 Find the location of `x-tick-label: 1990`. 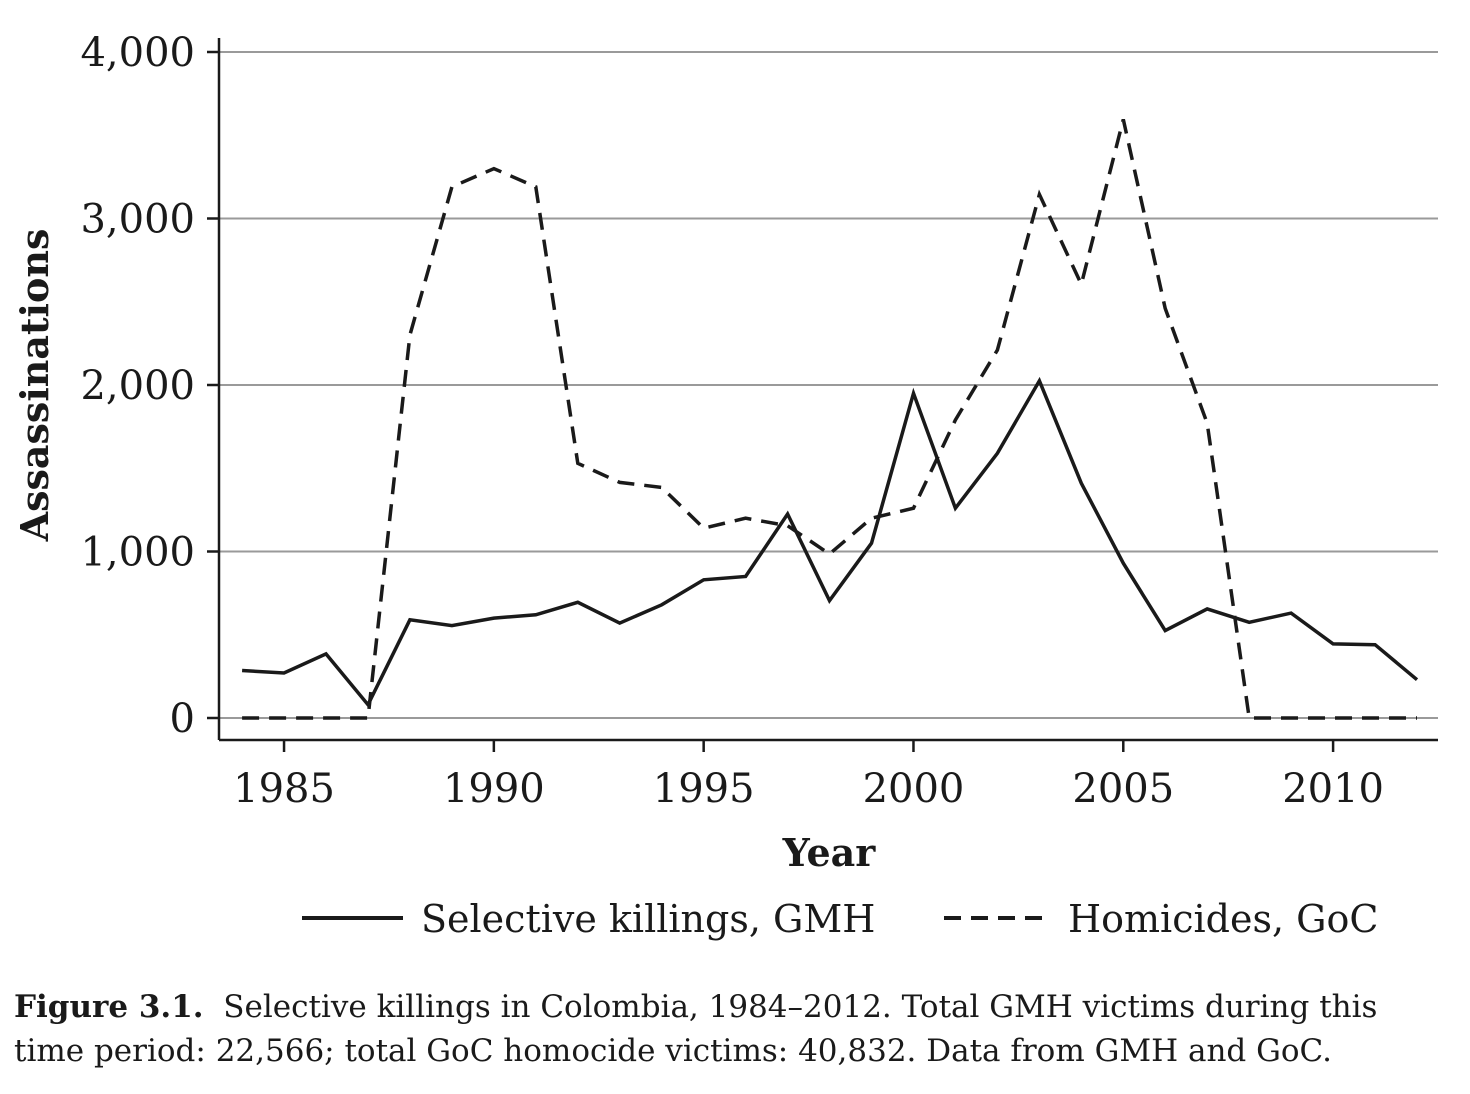

x-tick-label: 1990 is located at coordinates (494, 789).